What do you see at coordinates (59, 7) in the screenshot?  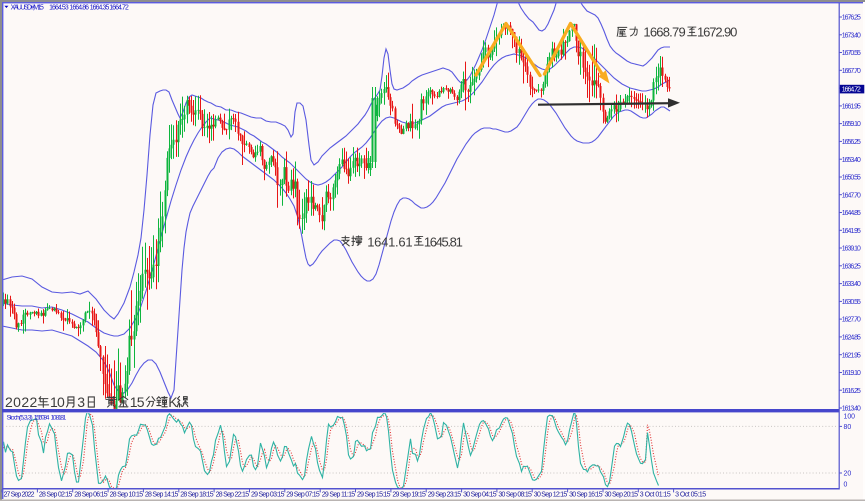 I see `svg-text: 1664.53` at bounding box center [59, 7].